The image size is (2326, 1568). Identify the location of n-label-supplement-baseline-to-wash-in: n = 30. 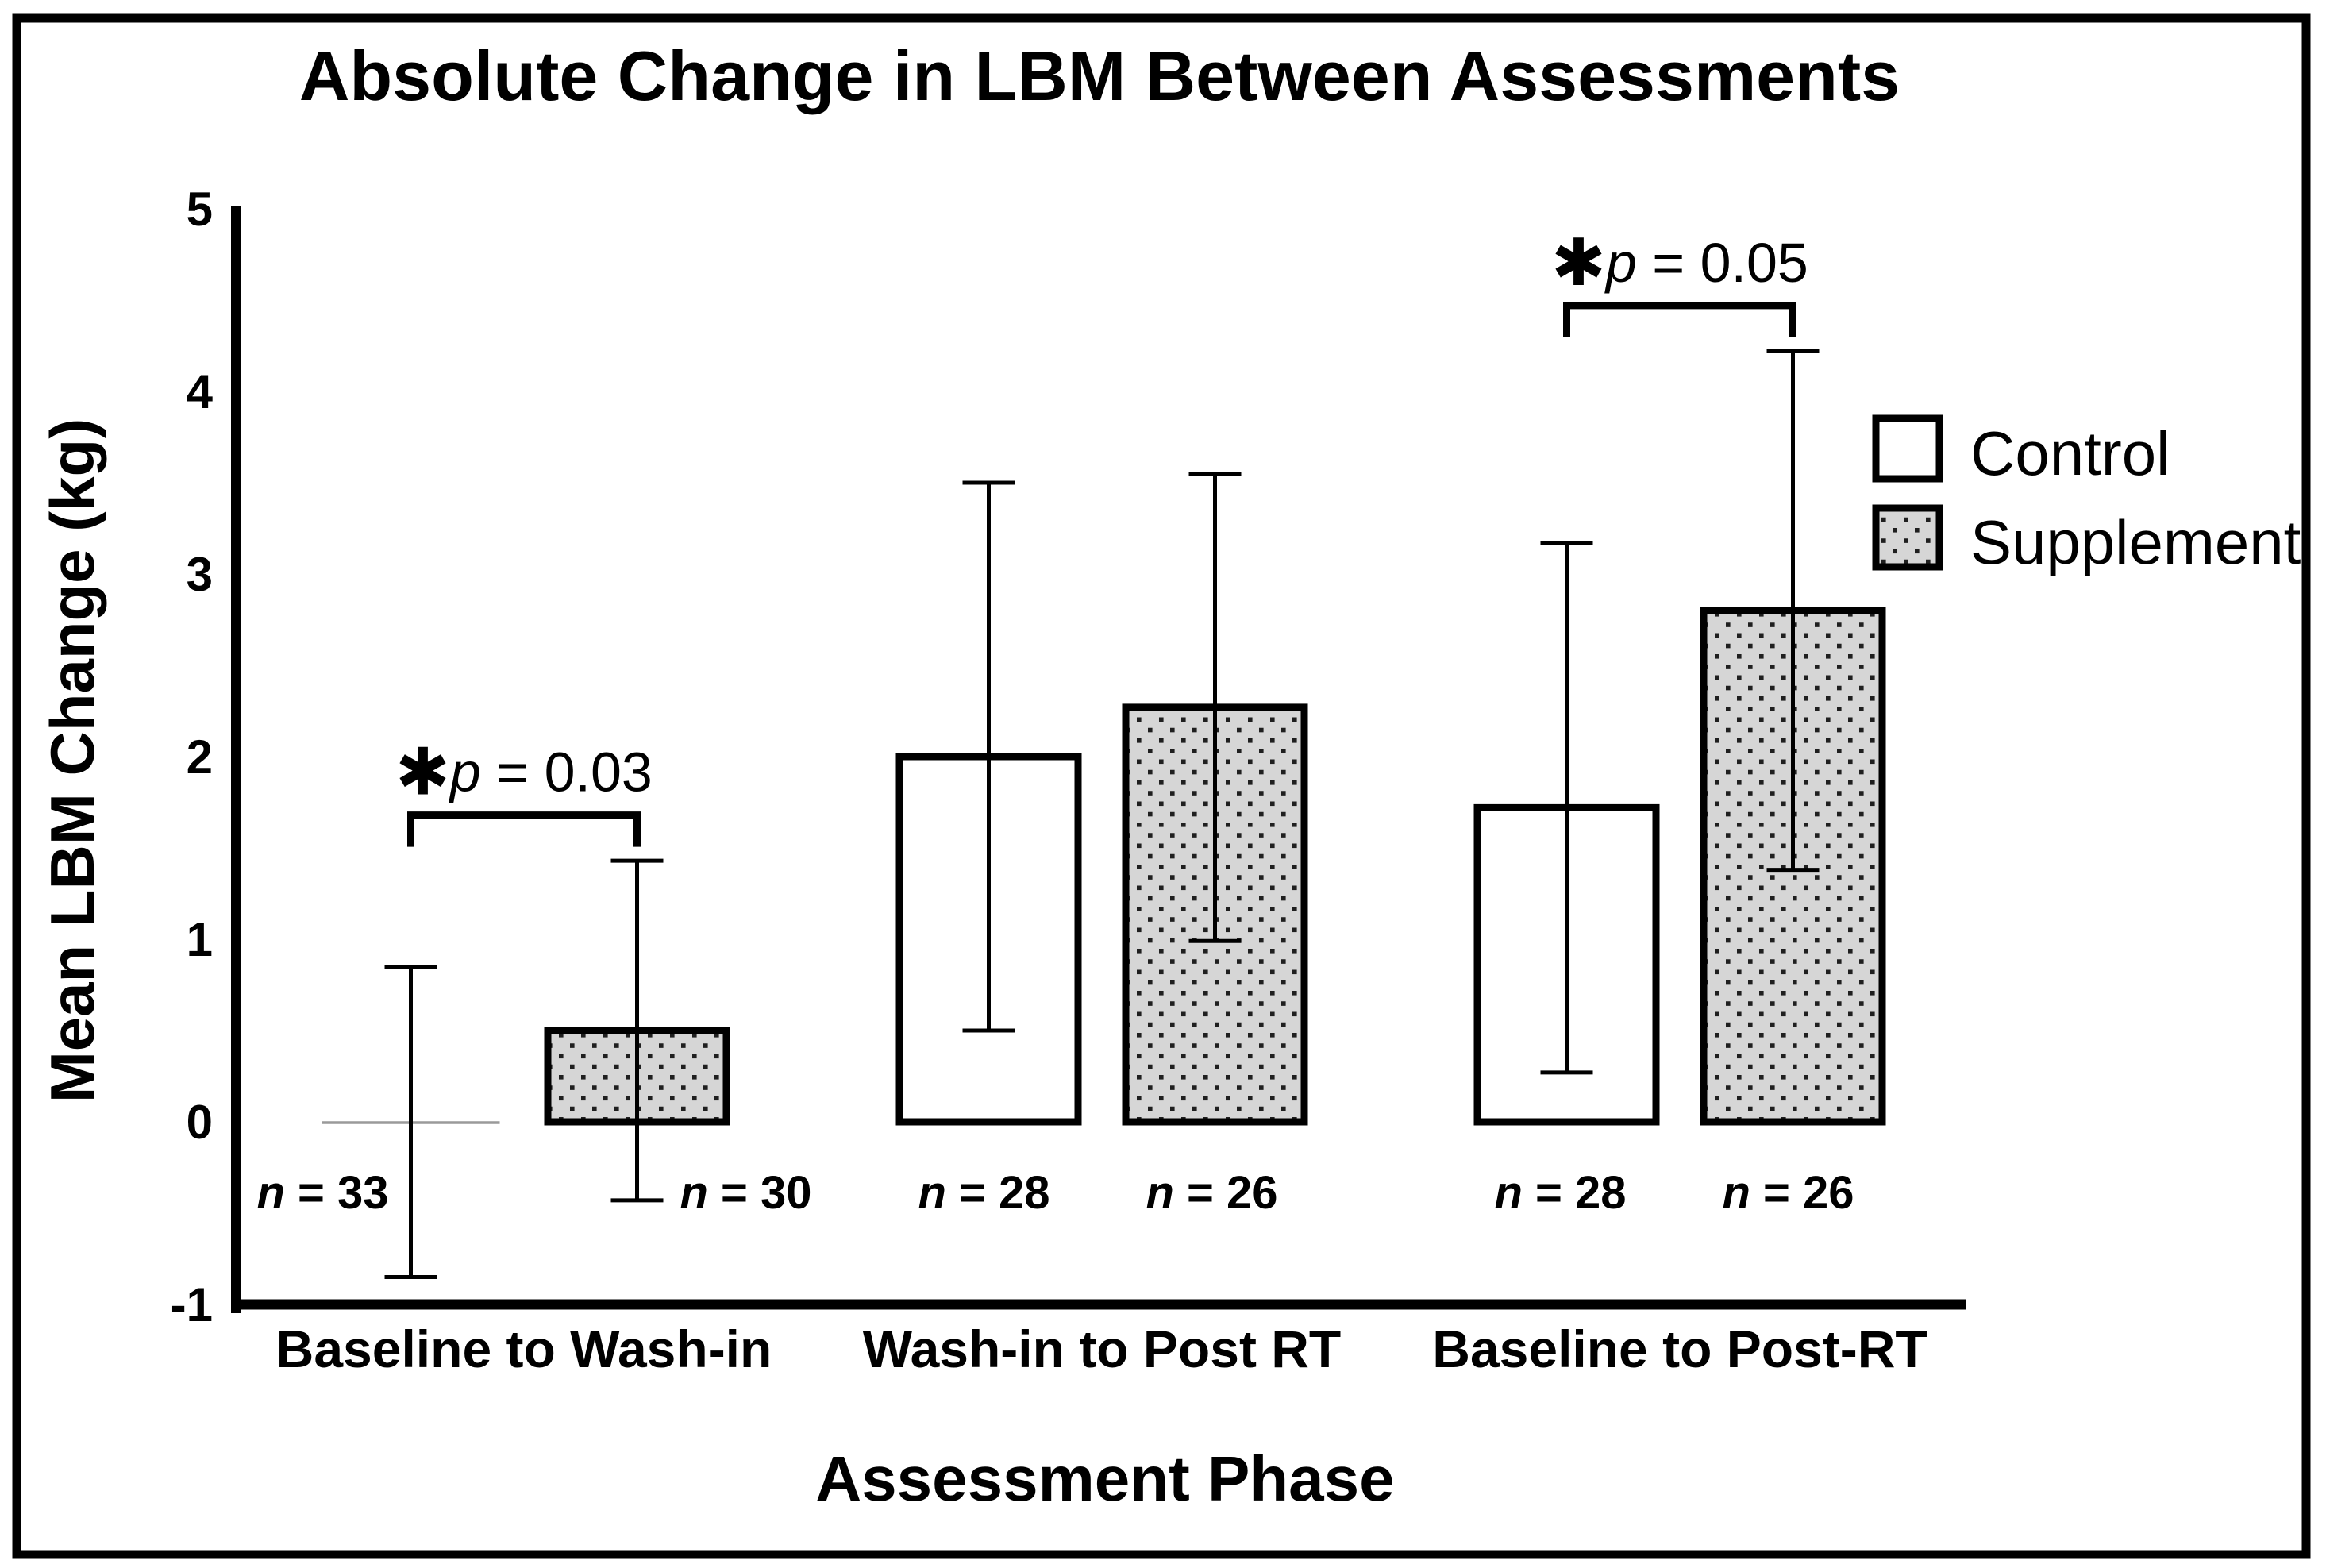
(746, 1193).